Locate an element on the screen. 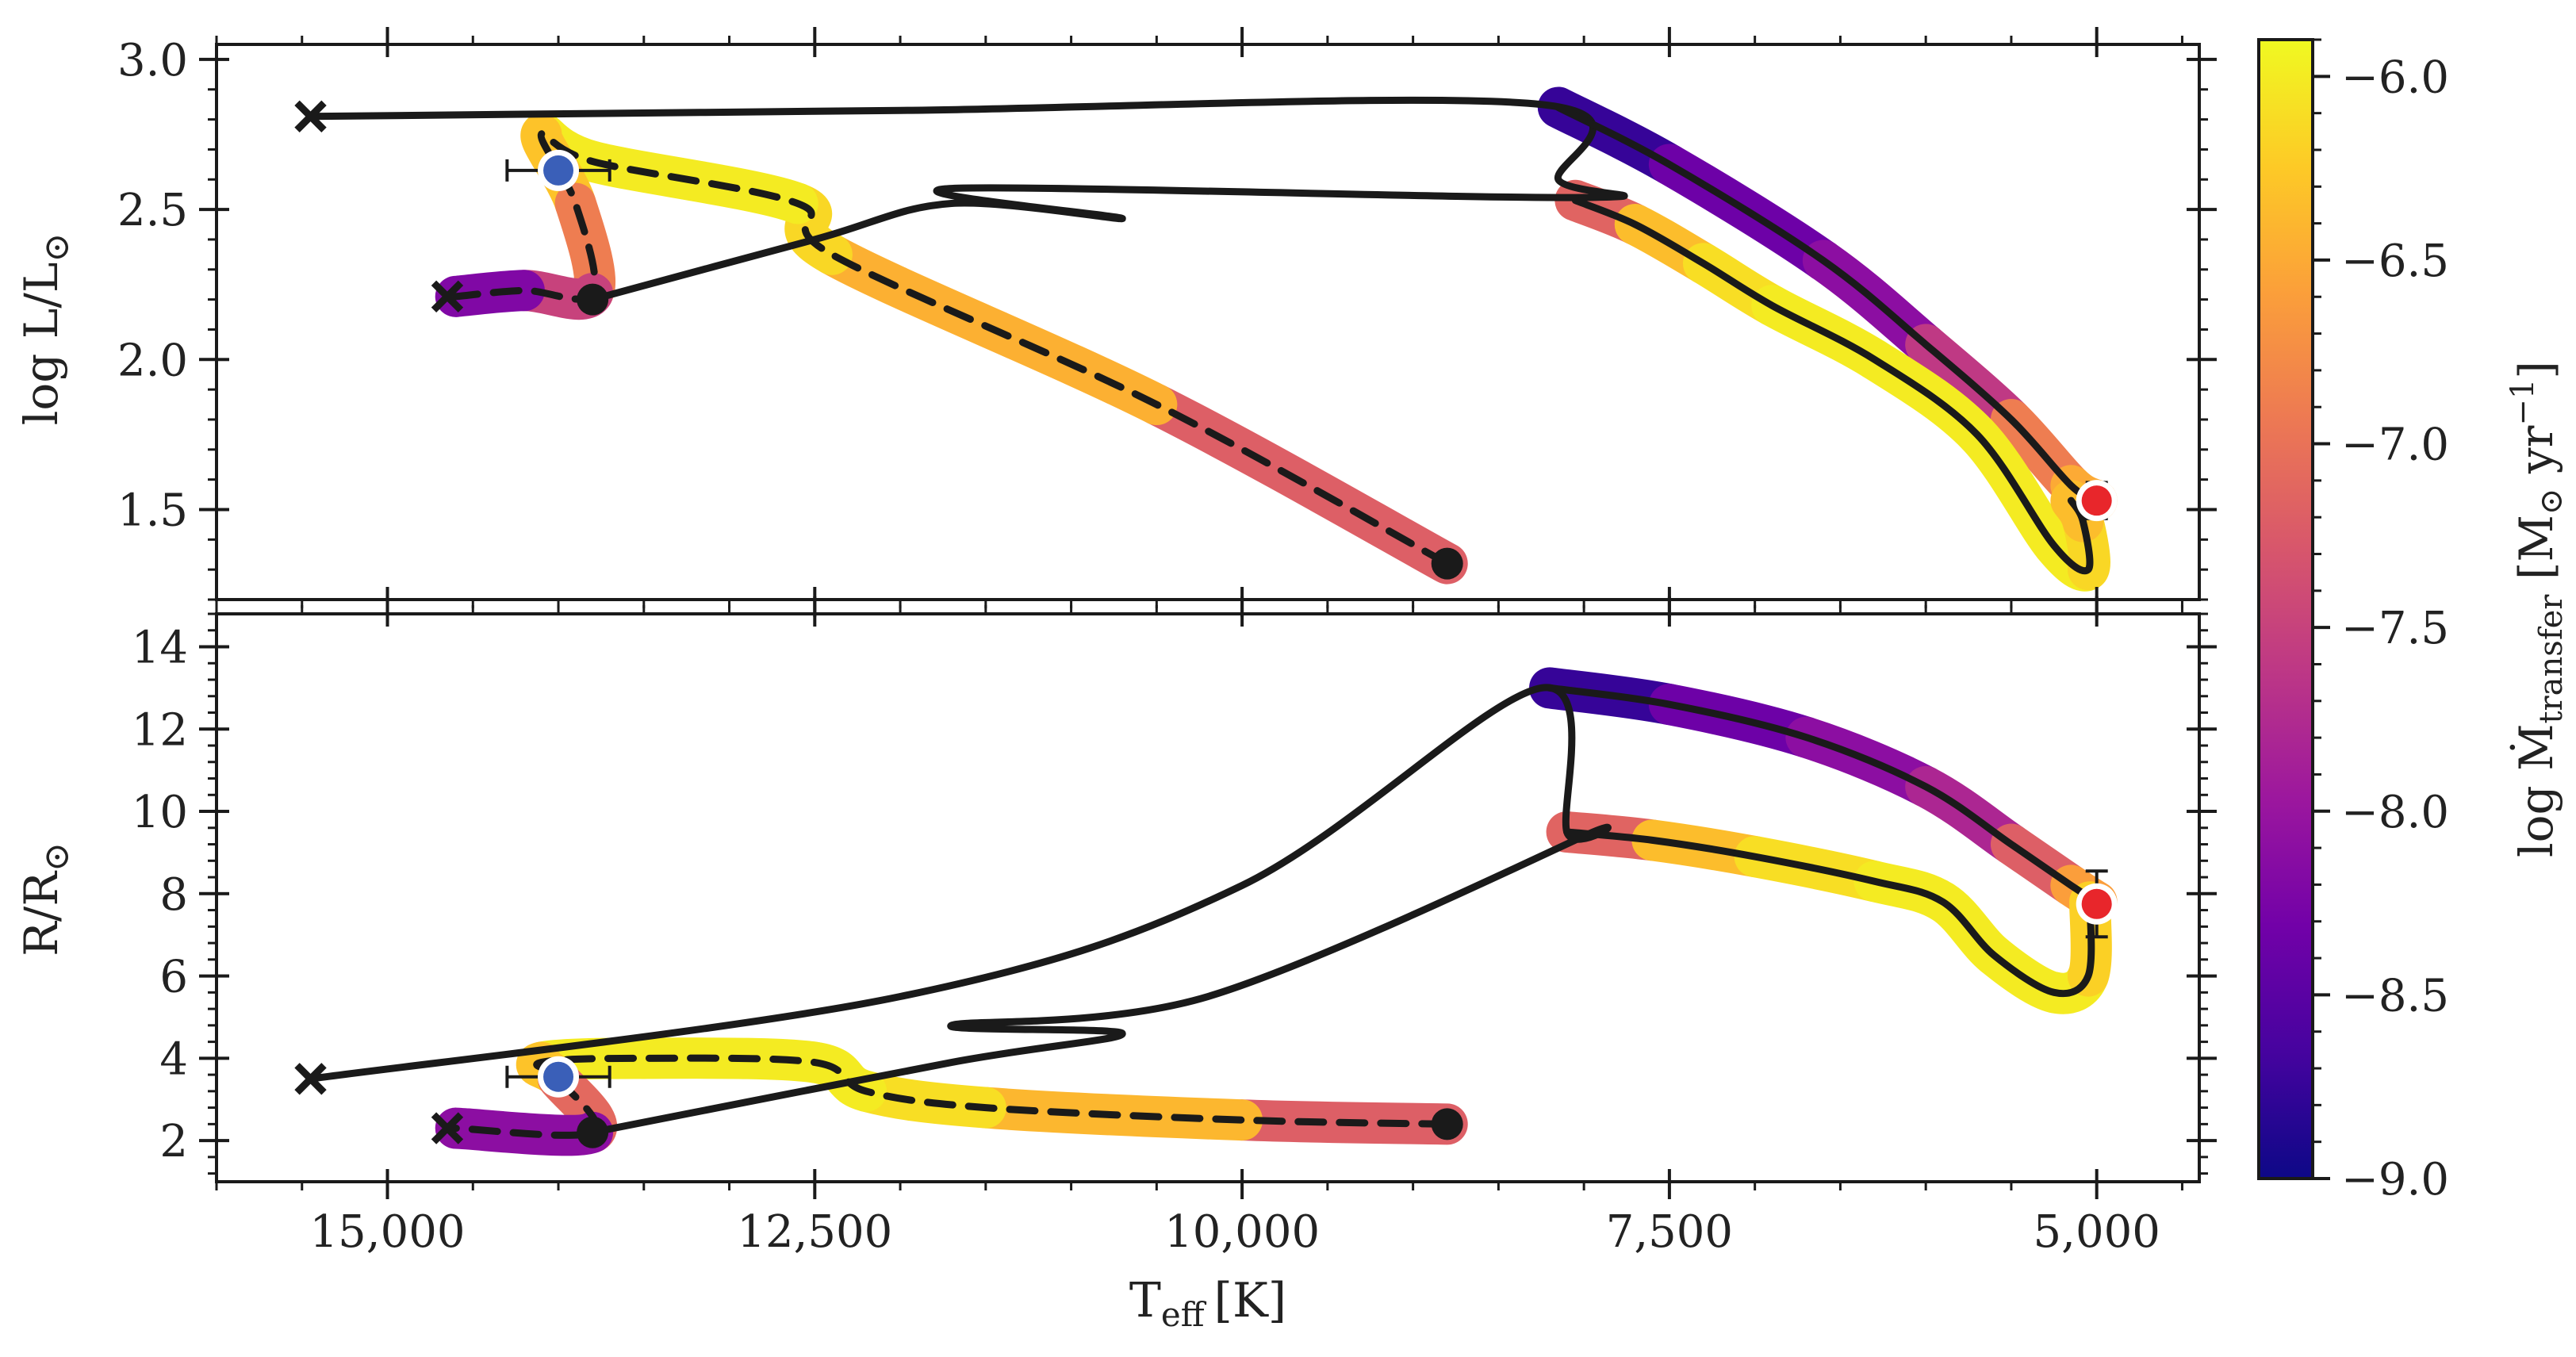  bottom-observed_donor-marker is located at coordinates (2096, 903).